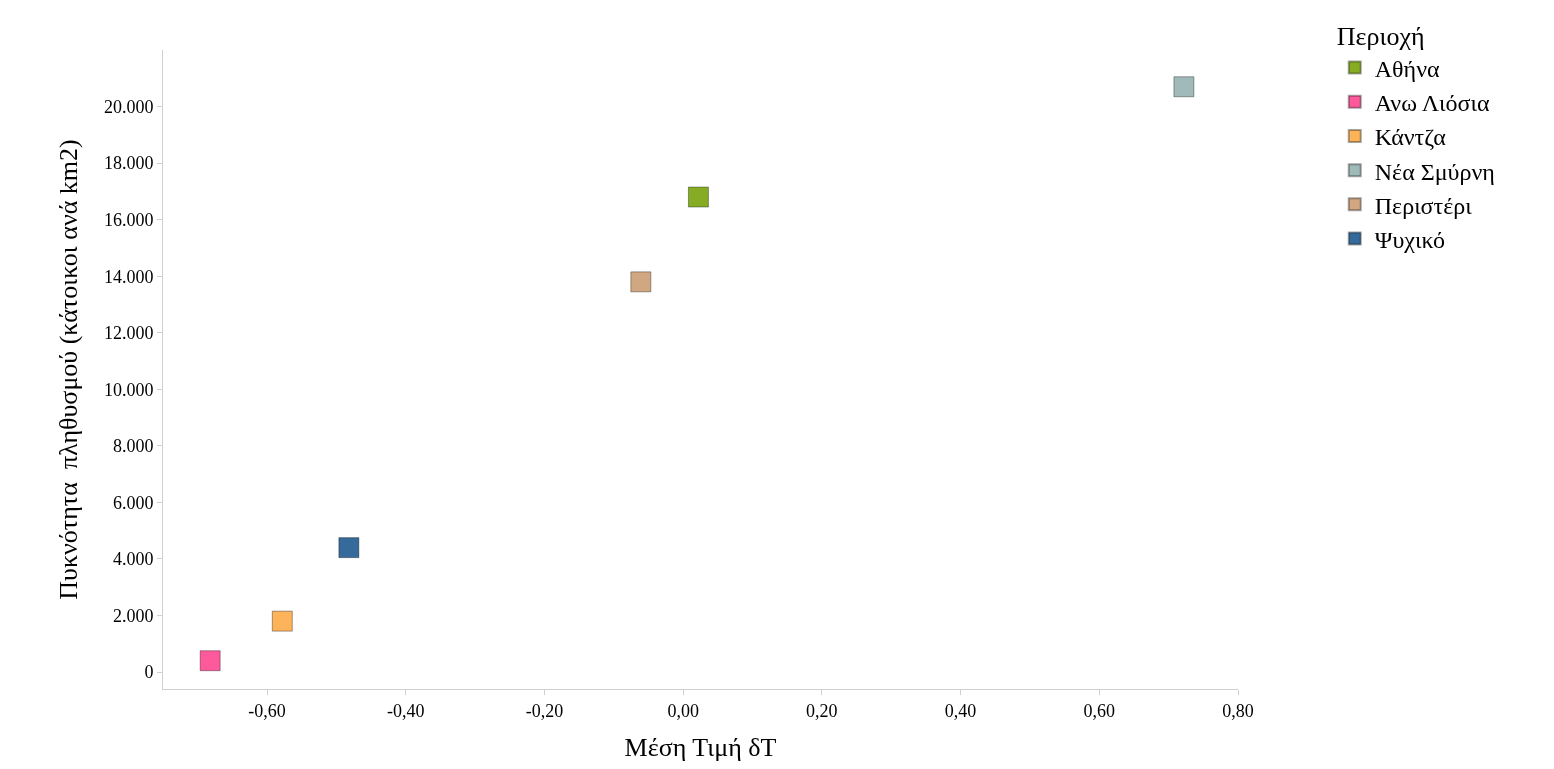 The image size is (1554, 769). I want to click on legend-title: Περιοχή, so click(1380, 37).